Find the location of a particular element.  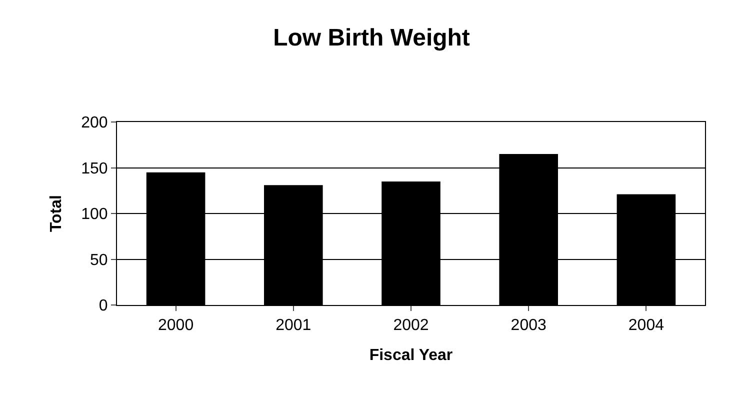

y-tick-label: 100 is located at coordinates (94, 215).